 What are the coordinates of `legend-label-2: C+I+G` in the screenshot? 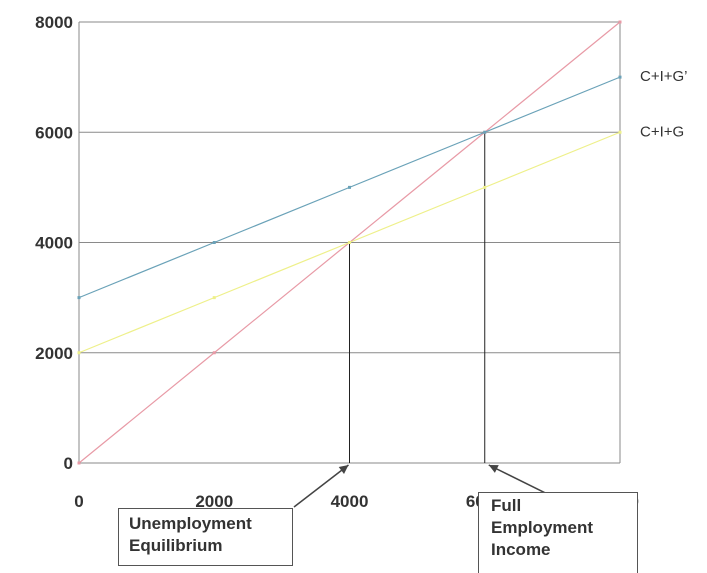 It's located at (662, 131).